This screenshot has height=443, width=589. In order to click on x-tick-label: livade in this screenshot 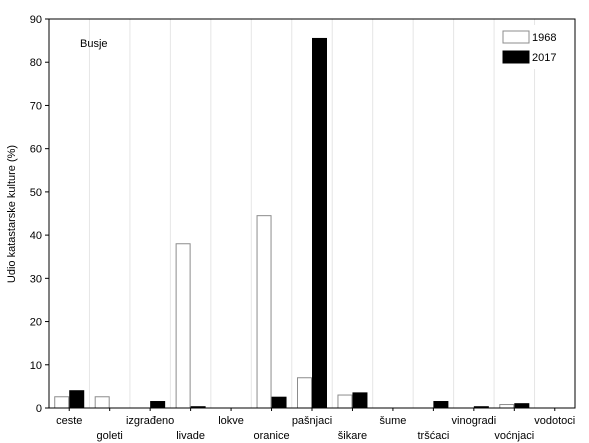, I will do `click(190, 436)`.